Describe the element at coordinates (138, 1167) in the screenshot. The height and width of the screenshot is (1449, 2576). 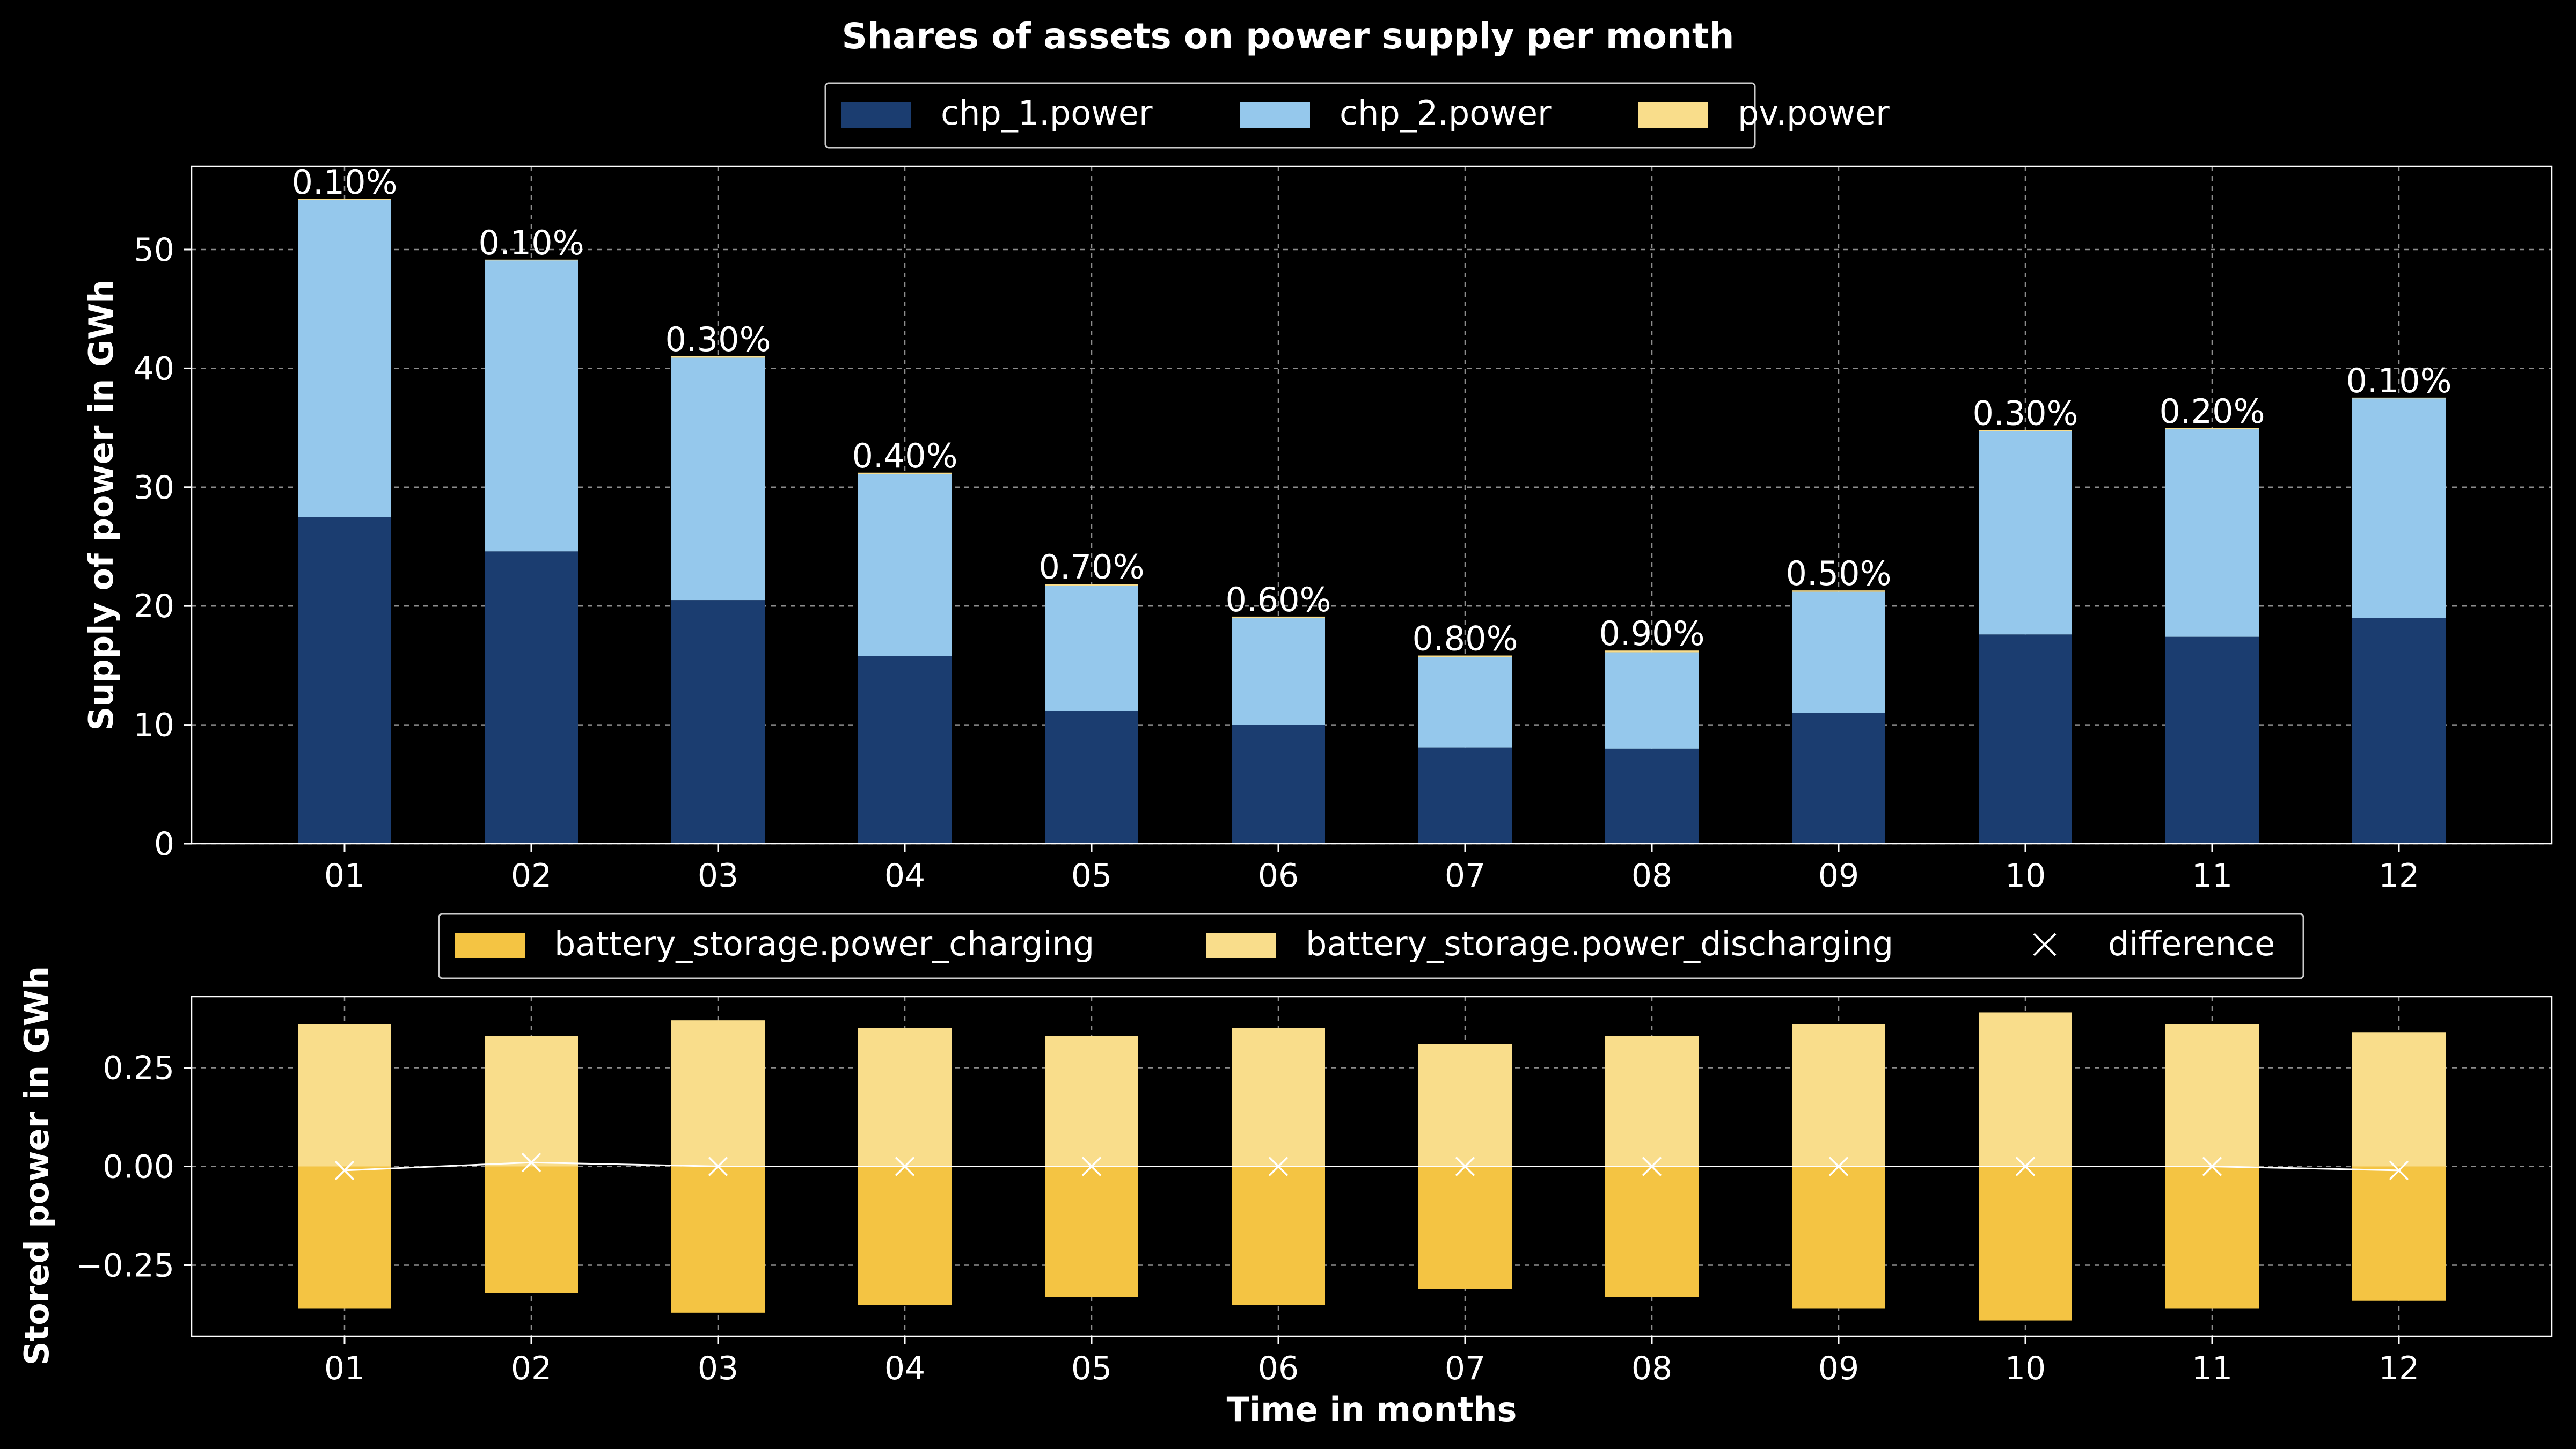
I see `bottom-y-tick-label: 0.00` at that location.